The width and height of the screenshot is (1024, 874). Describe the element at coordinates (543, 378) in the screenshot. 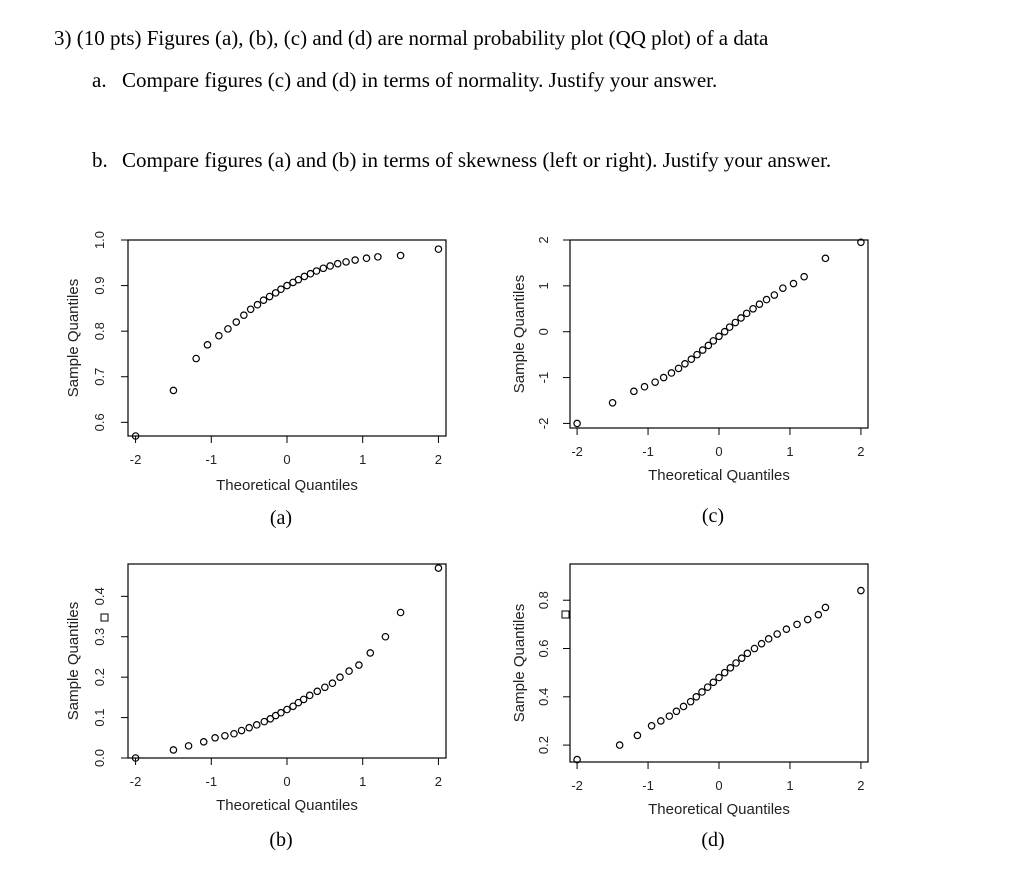

I see `y-tick-label: -1` at that location.